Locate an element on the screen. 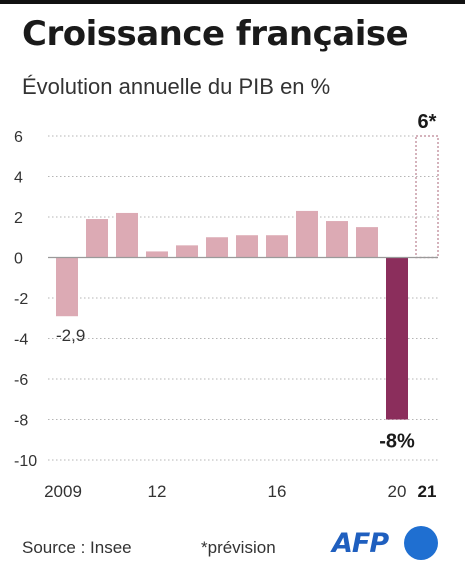 Image resolution: width=465 pixels, height=573 pixels. y-tick-label: -4 is located at coordinates (21, 340).